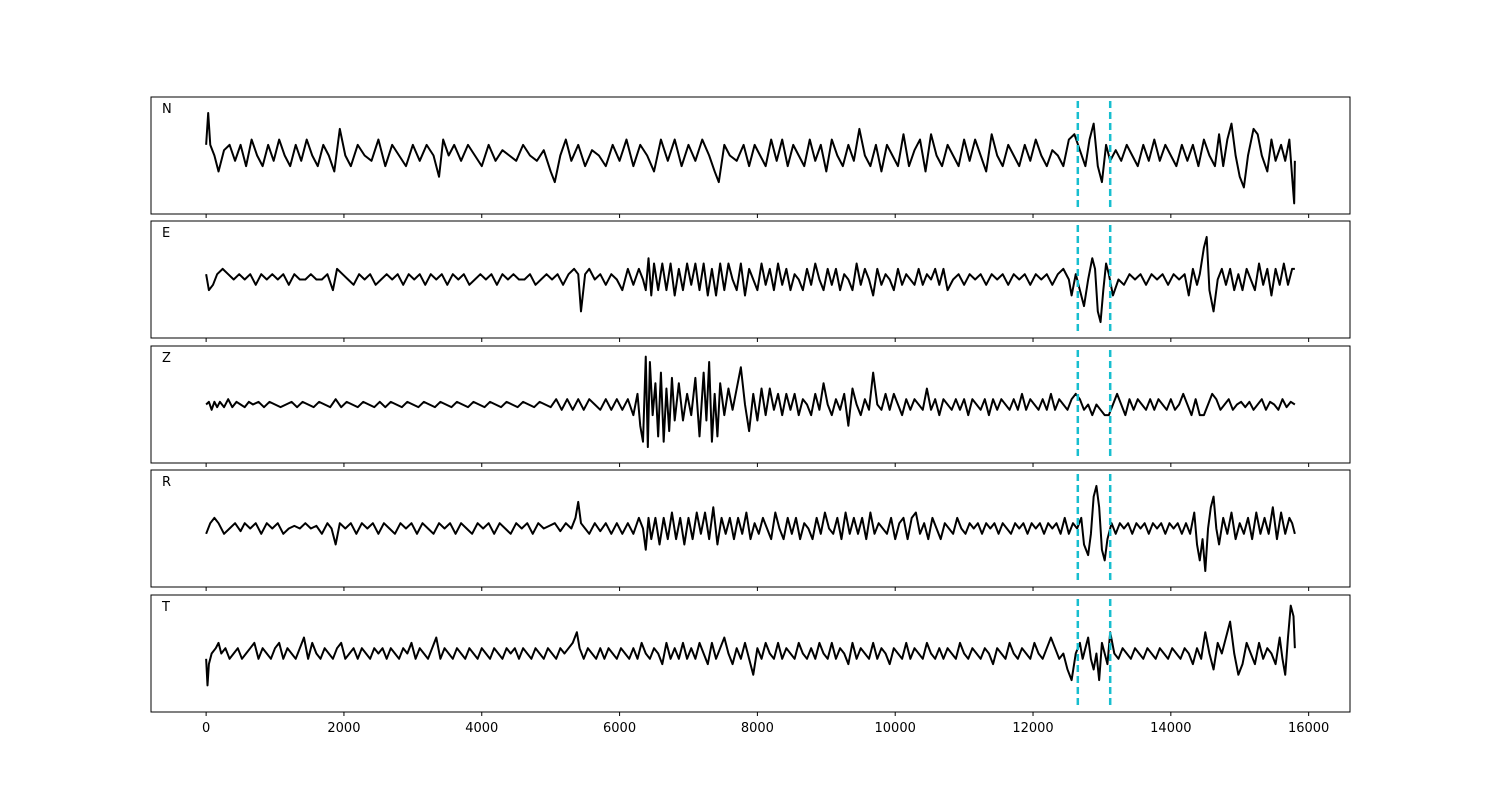 The width and height of the screenshot is (1500, 800). What do you see at coordinates (750, 645) in the screenshot?
I see `trace-t` at bounding box center [750, 645].